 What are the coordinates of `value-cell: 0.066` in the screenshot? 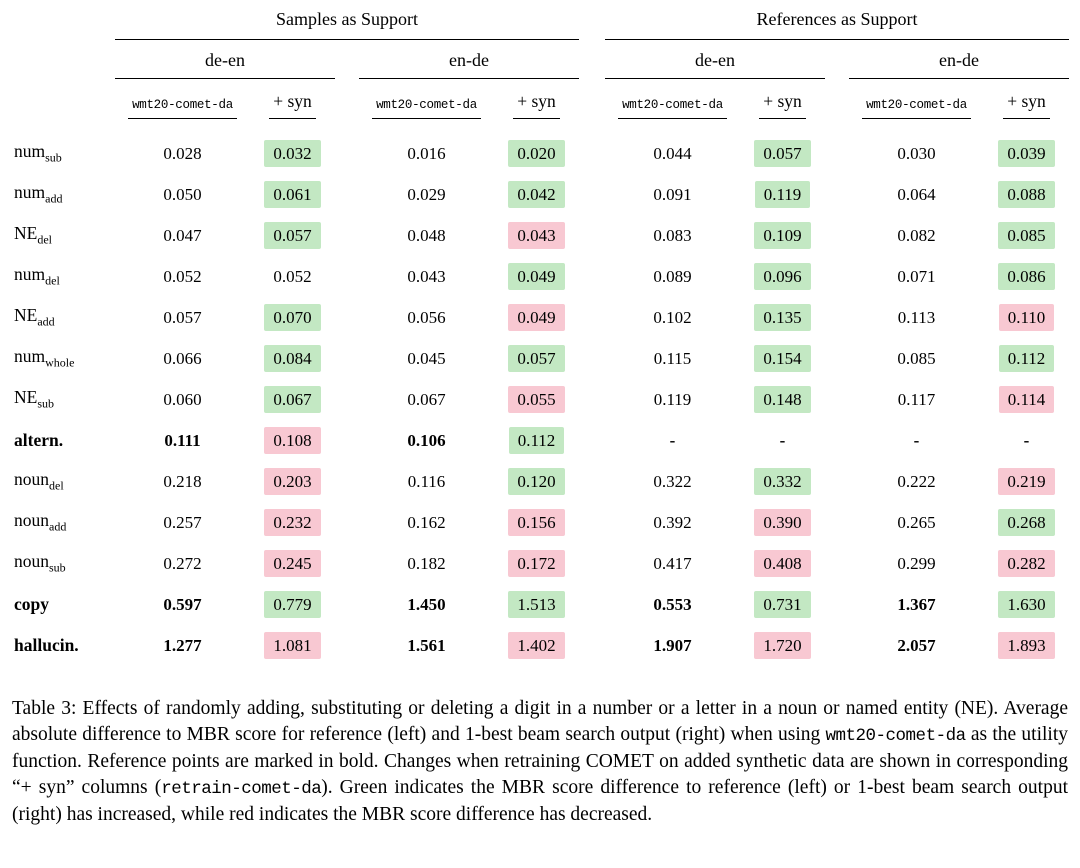 It's located at (182, 358).